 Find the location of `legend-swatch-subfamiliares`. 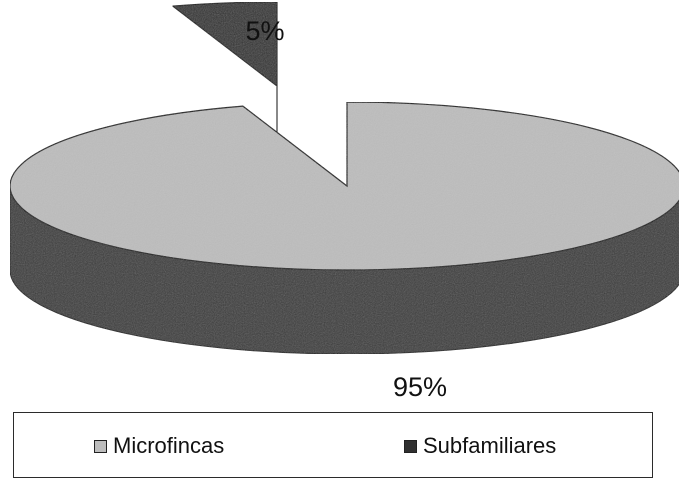

legend-swatch-subfamiliares is located at coordinates (410, 446).